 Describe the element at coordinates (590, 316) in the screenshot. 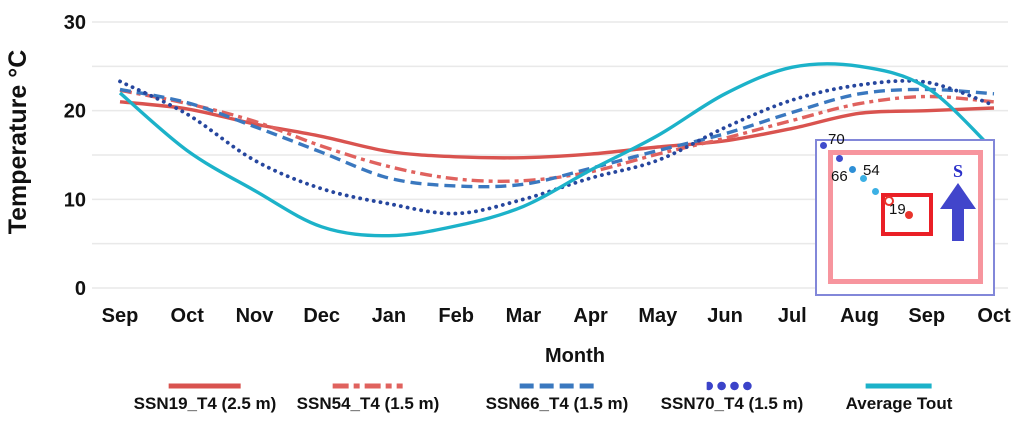

I see `x-tick-7-apr: Apr` at that location.